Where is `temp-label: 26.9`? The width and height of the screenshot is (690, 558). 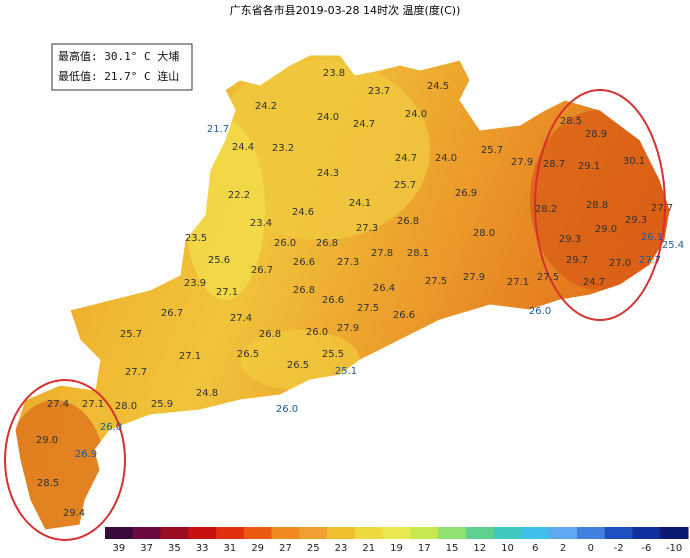
temp-label: 26.9 is located at coordinates (466, 193).